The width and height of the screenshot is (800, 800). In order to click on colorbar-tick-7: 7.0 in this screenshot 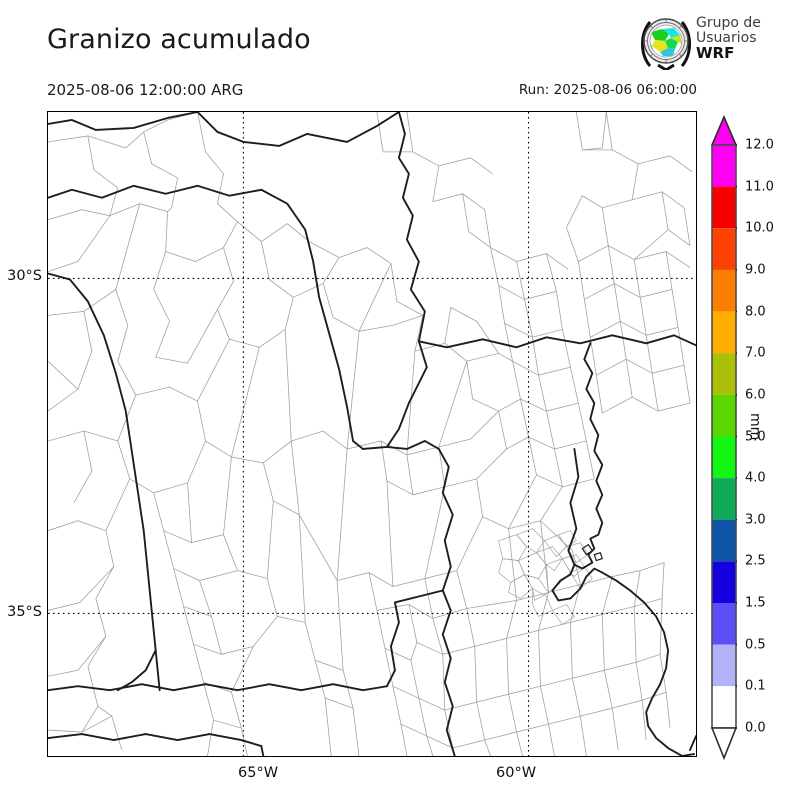, I will do `click(755, 353)`.